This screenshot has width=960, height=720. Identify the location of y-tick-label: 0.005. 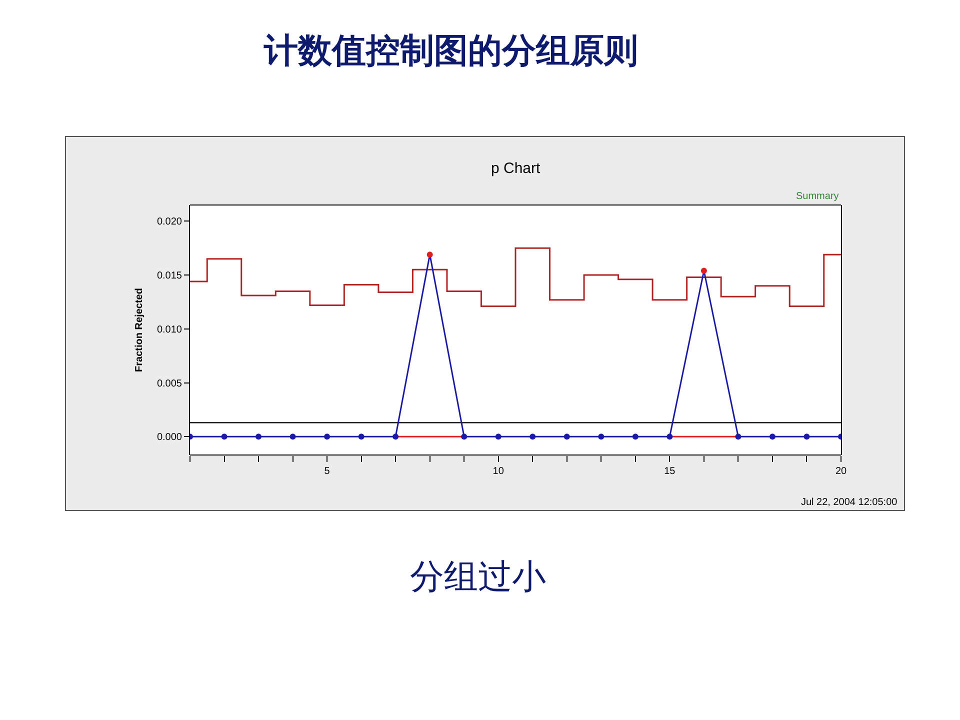
(169, 384).